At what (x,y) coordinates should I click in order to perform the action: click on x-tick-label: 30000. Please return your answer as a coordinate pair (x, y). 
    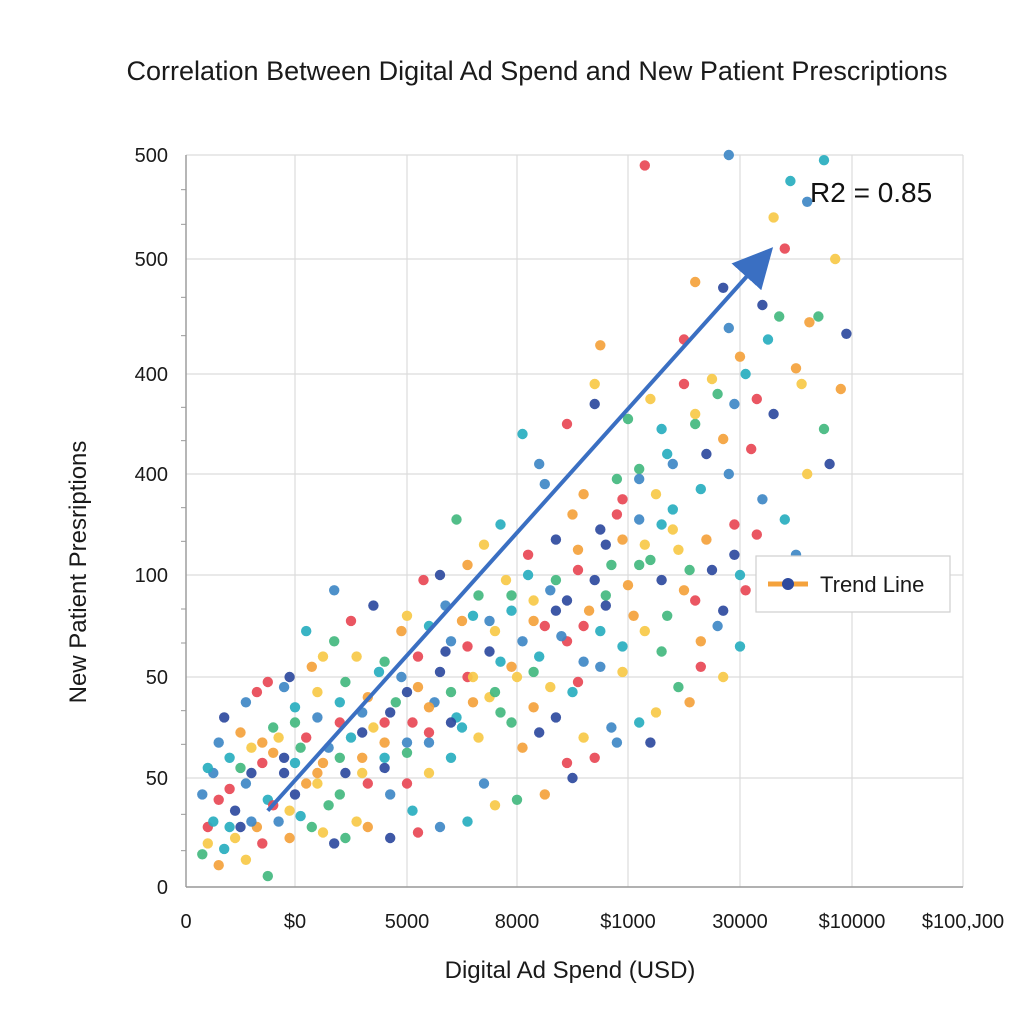
    Looking at the image, I should click on (740, 922).